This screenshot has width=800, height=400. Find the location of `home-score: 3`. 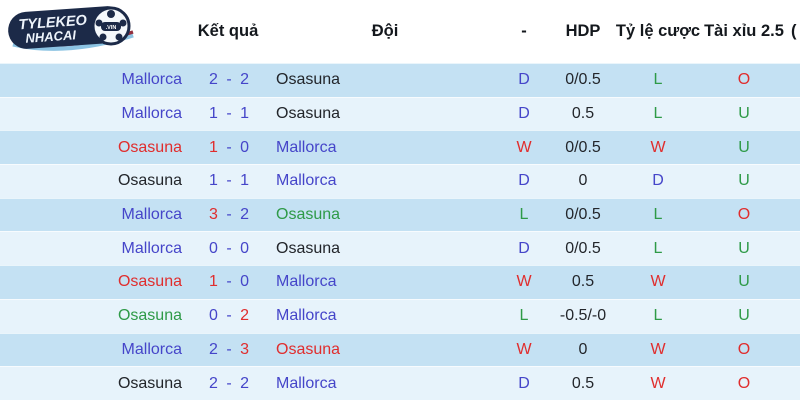

home-score: 3 is located at coordinates (213, 215).